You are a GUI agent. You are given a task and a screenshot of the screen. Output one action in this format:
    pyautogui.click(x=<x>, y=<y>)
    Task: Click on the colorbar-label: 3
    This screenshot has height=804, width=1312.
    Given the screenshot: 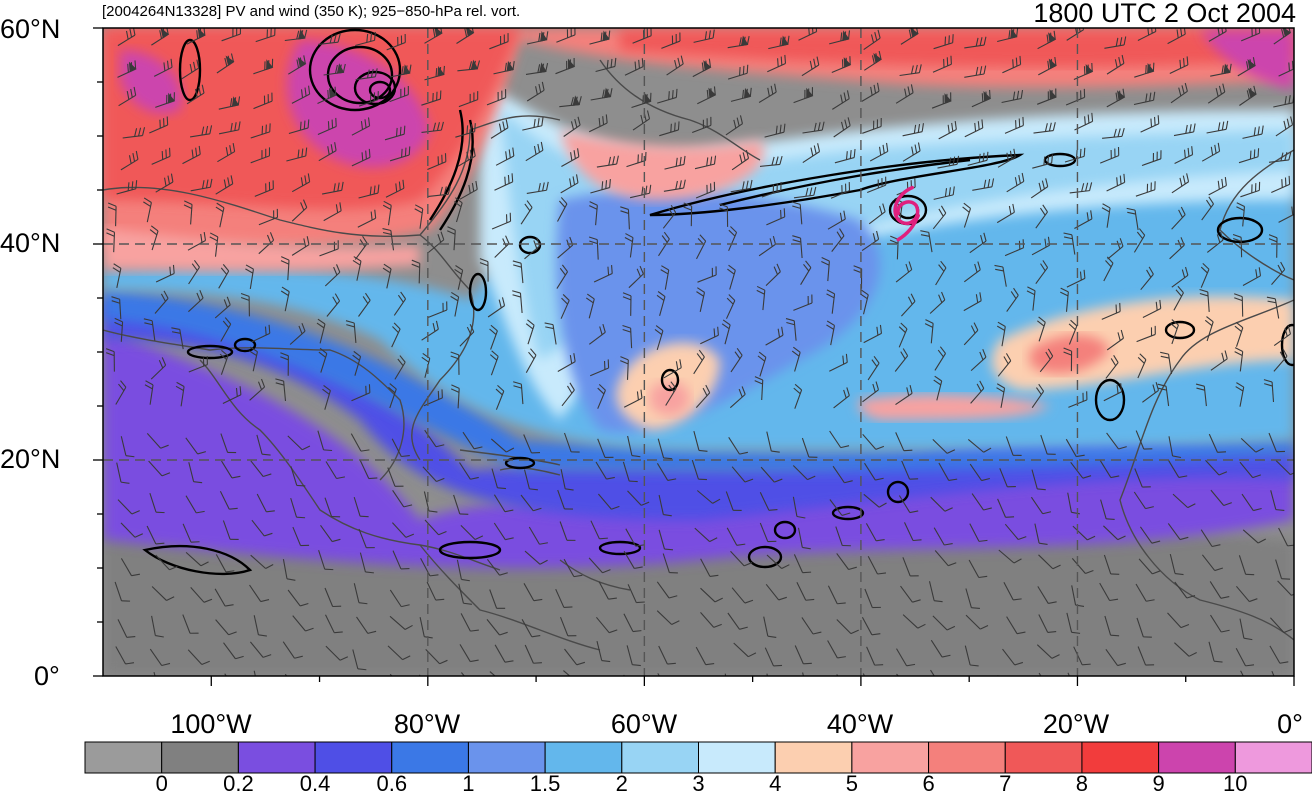 What is the action you would take?
    pyautogui.click(x=698, y=783)
    